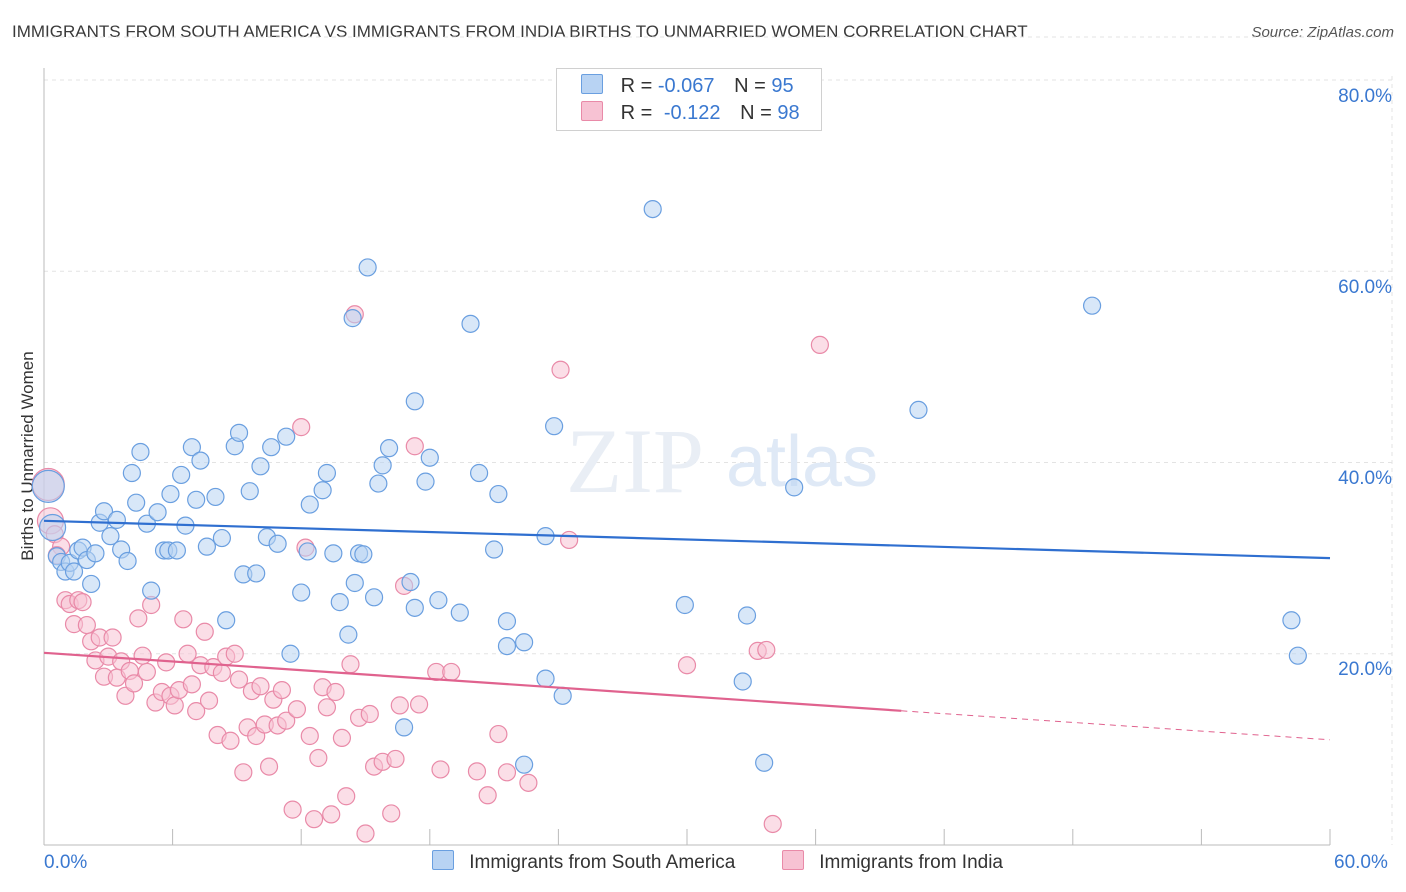  What do you see at coordinates (756, 113) in the screenshot?
I see `n-label: N =` at bounding box center [756, 113].